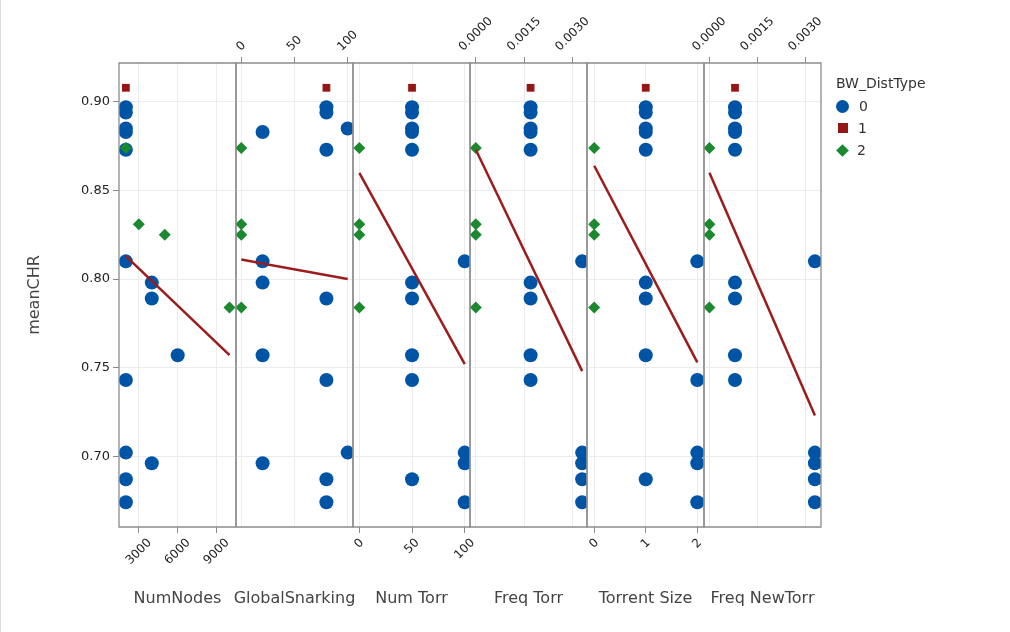  Describe the element at coordinates (697, 543) in the screenshot. I see `x-tick-label: 2` at that location.